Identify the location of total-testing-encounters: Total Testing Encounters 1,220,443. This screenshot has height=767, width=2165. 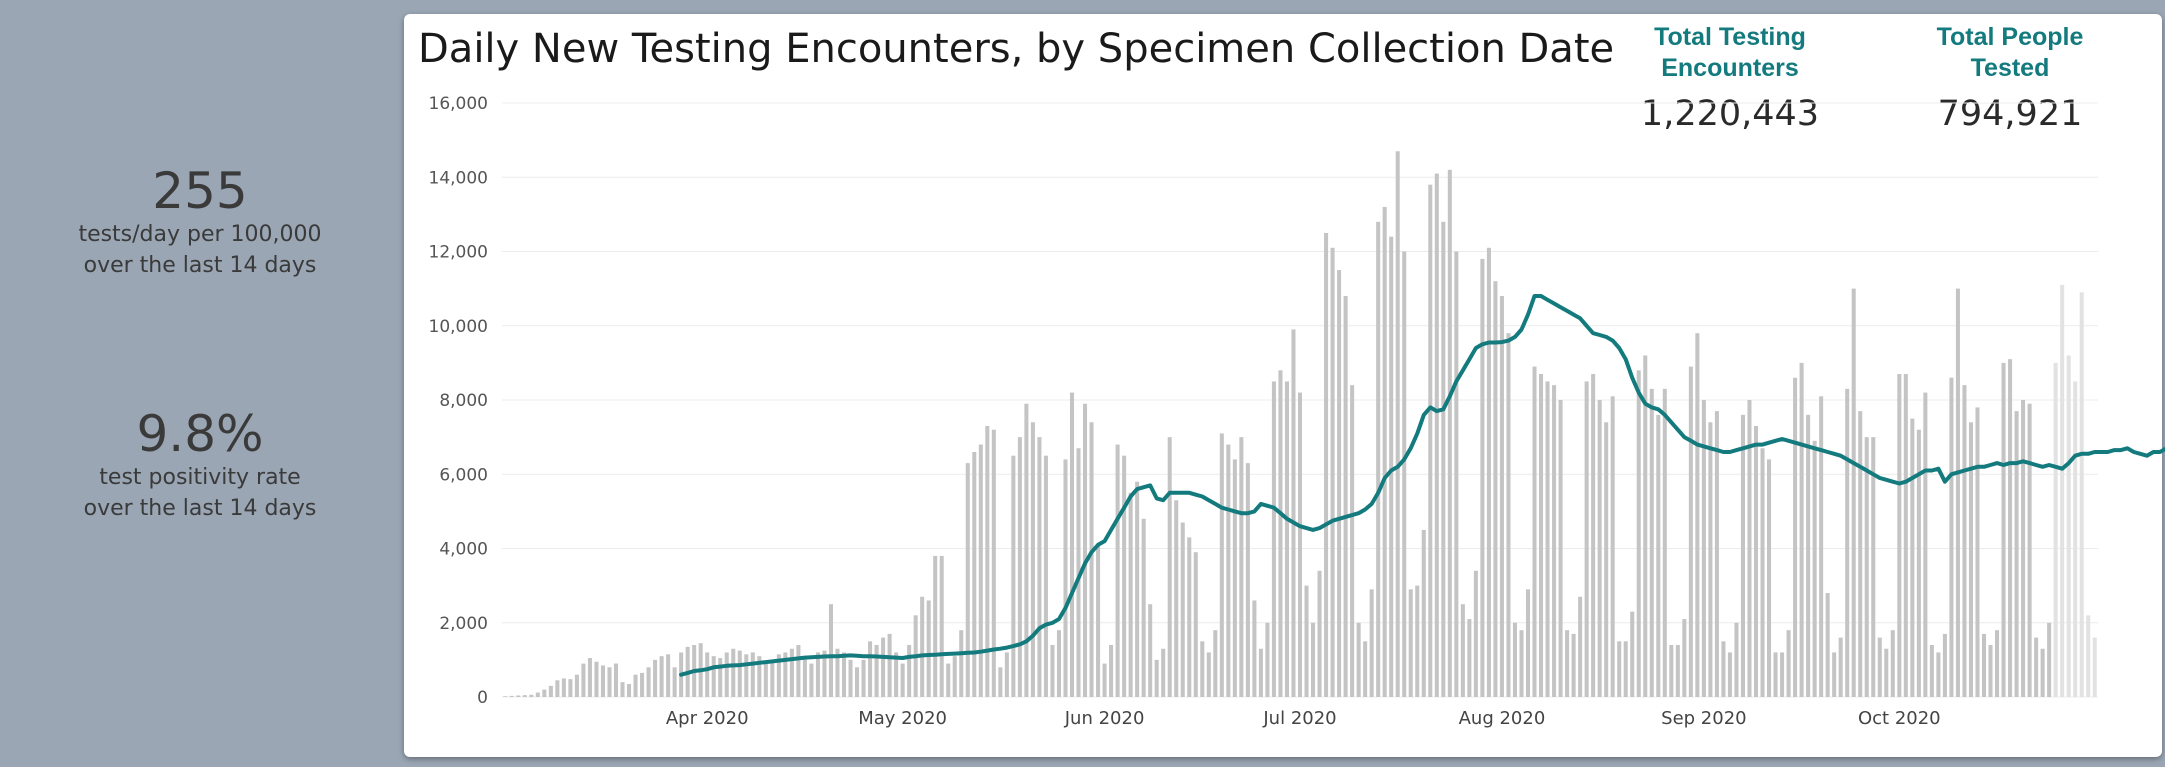
(1730, 79).